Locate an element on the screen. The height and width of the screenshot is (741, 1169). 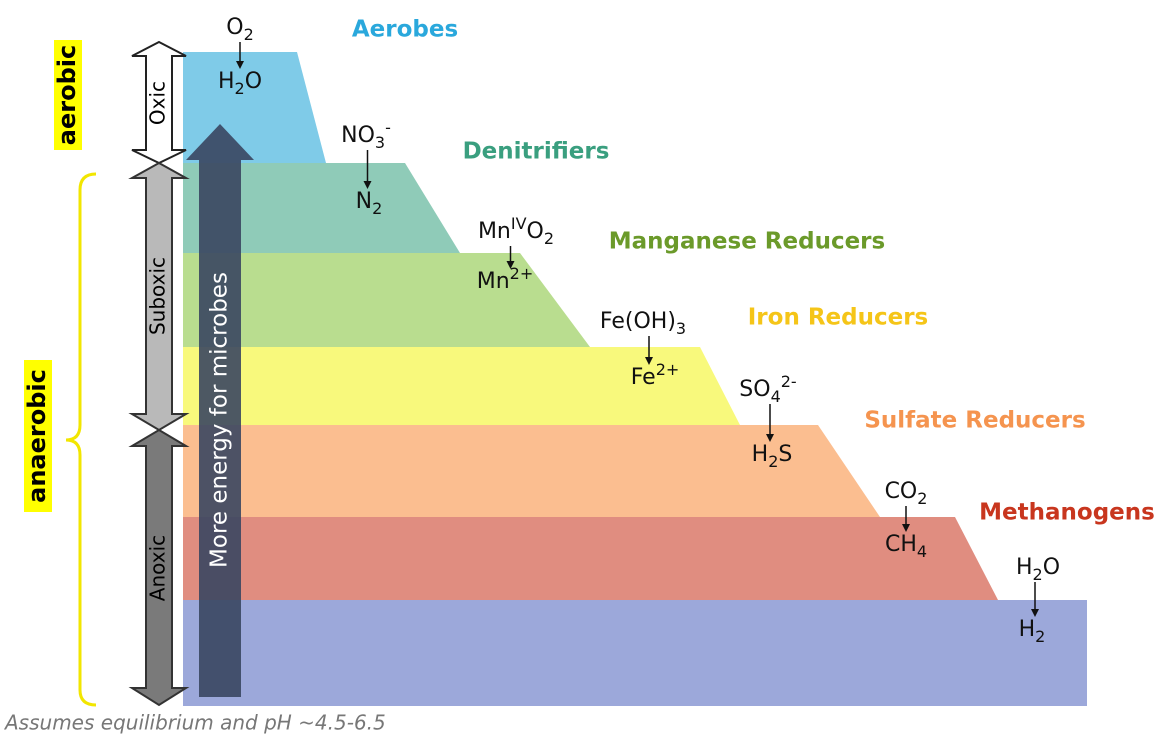
anaerobic-brace is located at coordinates (81, 439).